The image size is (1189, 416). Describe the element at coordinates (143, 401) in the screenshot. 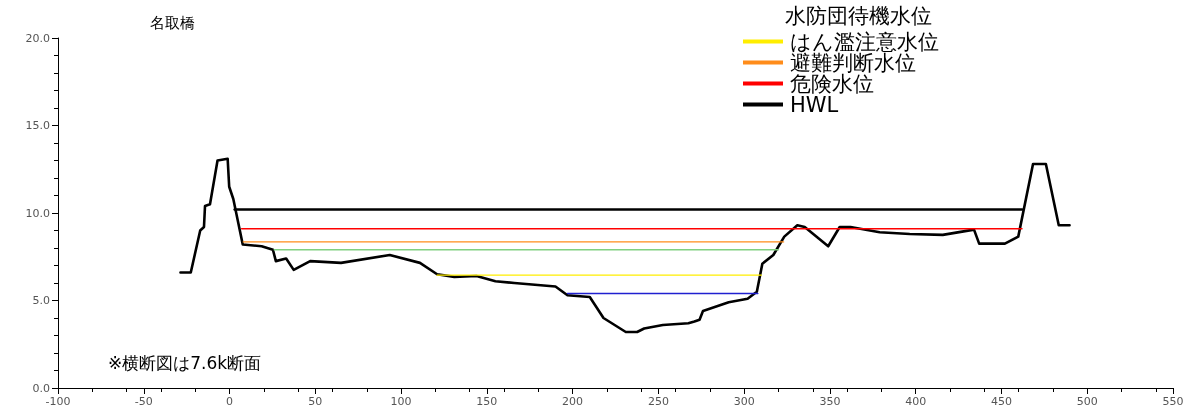

I see `x-tick-label: -50` at that location.